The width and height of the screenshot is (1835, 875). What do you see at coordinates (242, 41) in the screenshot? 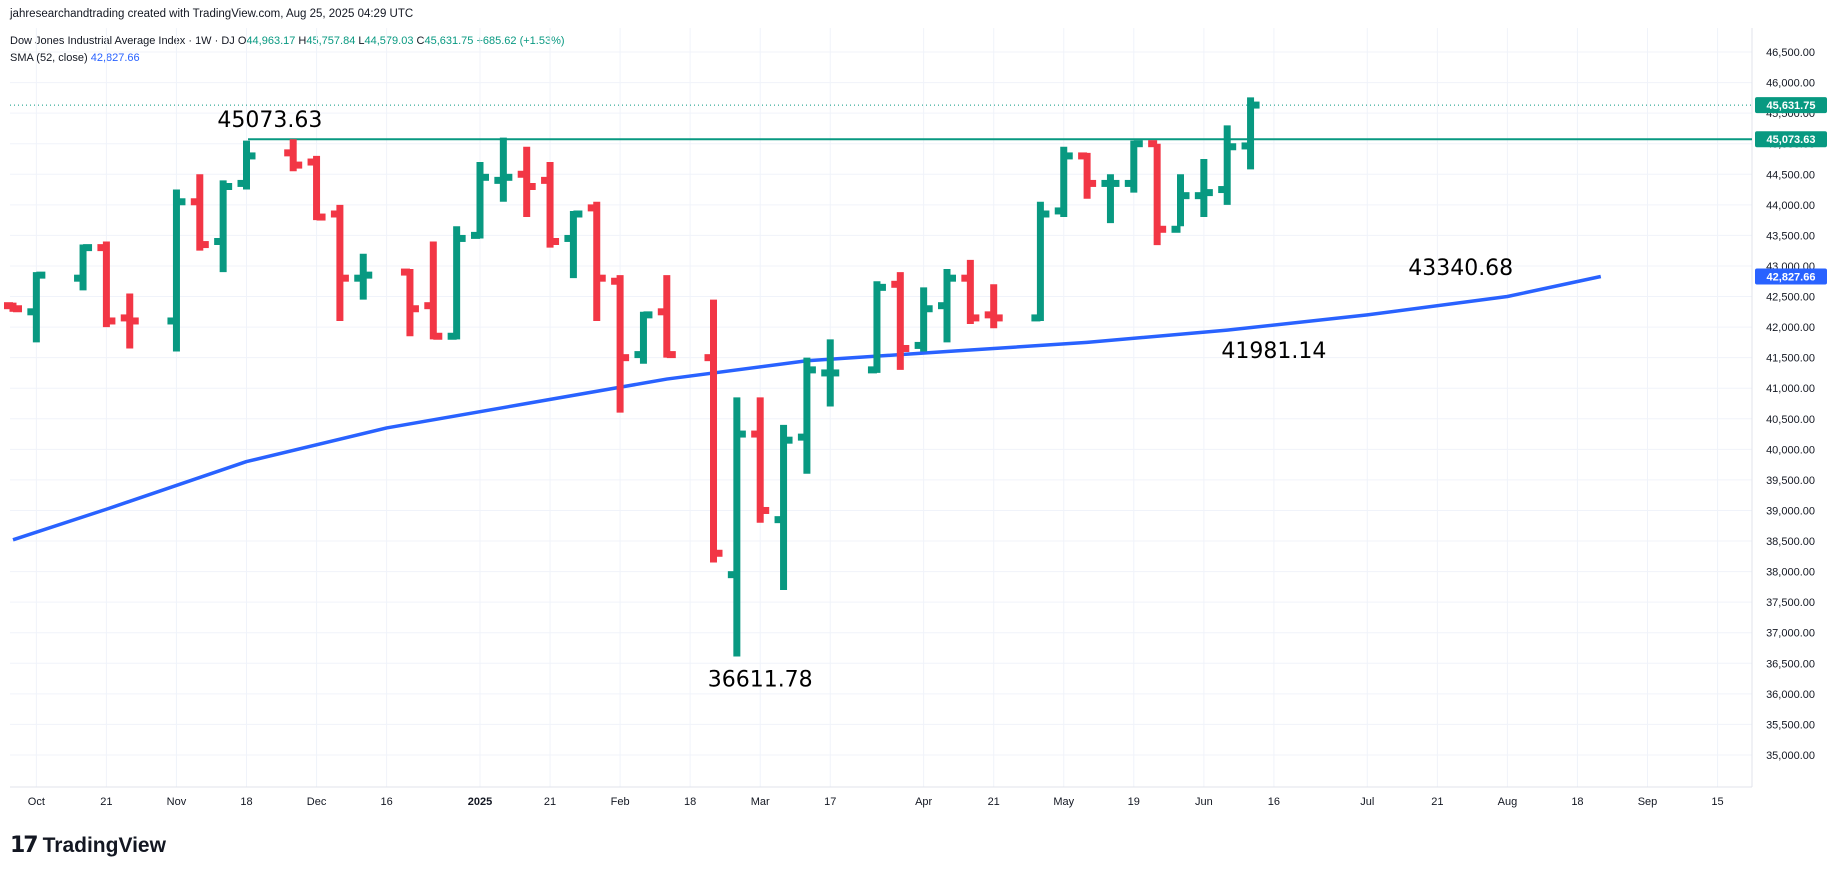
I see `open-label: O` at bounding box center [242, 41].